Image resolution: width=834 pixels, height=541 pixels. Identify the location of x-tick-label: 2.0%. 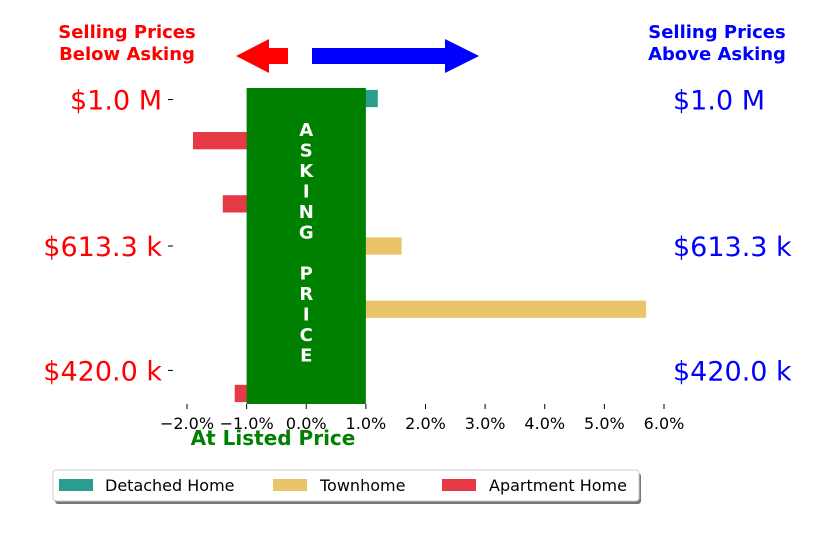
(425, 423).